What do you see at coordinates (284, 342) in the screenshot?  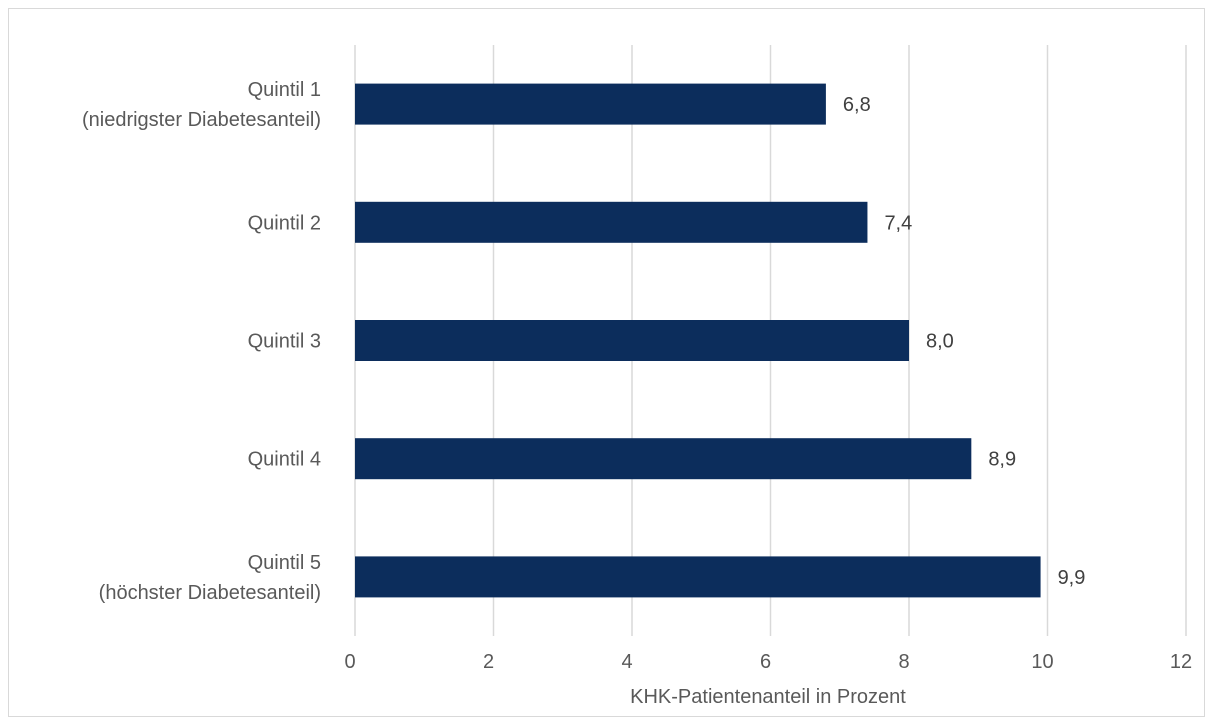 I see `category-label: Quintil 3` at bounding box center [284, 342].